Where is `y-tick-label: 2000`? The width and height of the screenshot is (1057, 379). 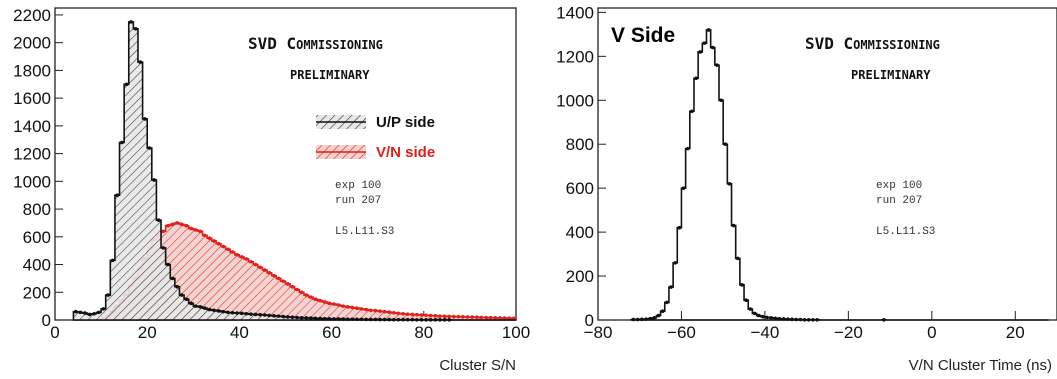
y-tick-label: 2000 is located at coordinates (32, 43).